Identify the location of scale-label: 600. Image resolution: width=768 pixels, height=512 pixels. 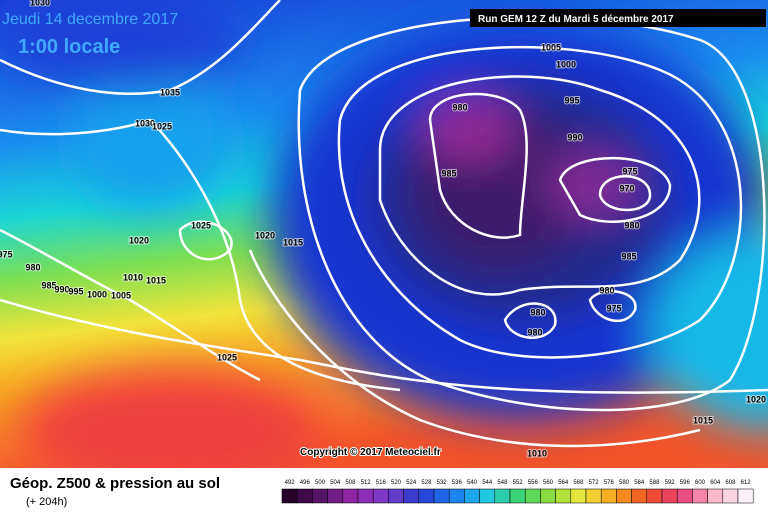
(700, 483).